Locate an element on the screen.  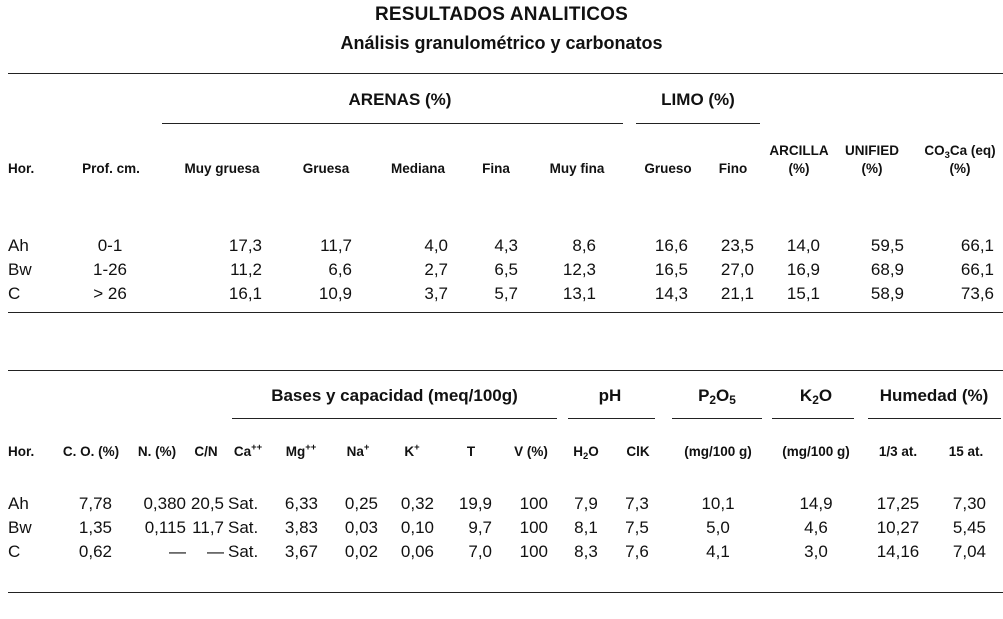
bases-group-header: Bases y capacidad (meq/100g) is located at coordinates (394, 395).